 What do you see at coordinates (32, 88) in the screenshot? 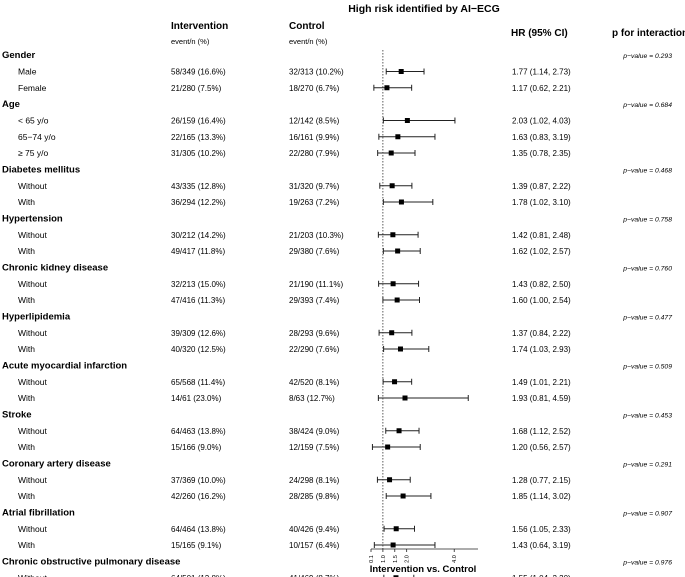
I see `subgroup-label: Female` at bounding box center [32, 88].